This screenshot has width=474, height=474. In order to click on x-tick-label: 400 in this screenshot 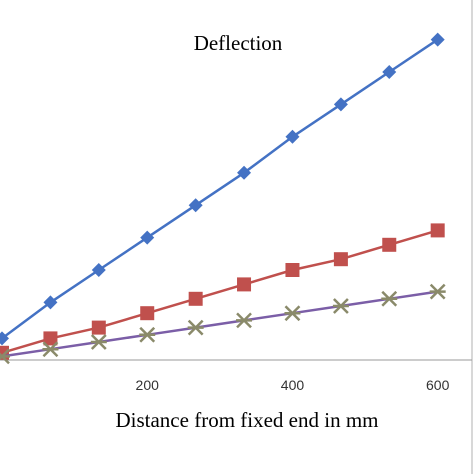, I will do `click(293, 385)`.